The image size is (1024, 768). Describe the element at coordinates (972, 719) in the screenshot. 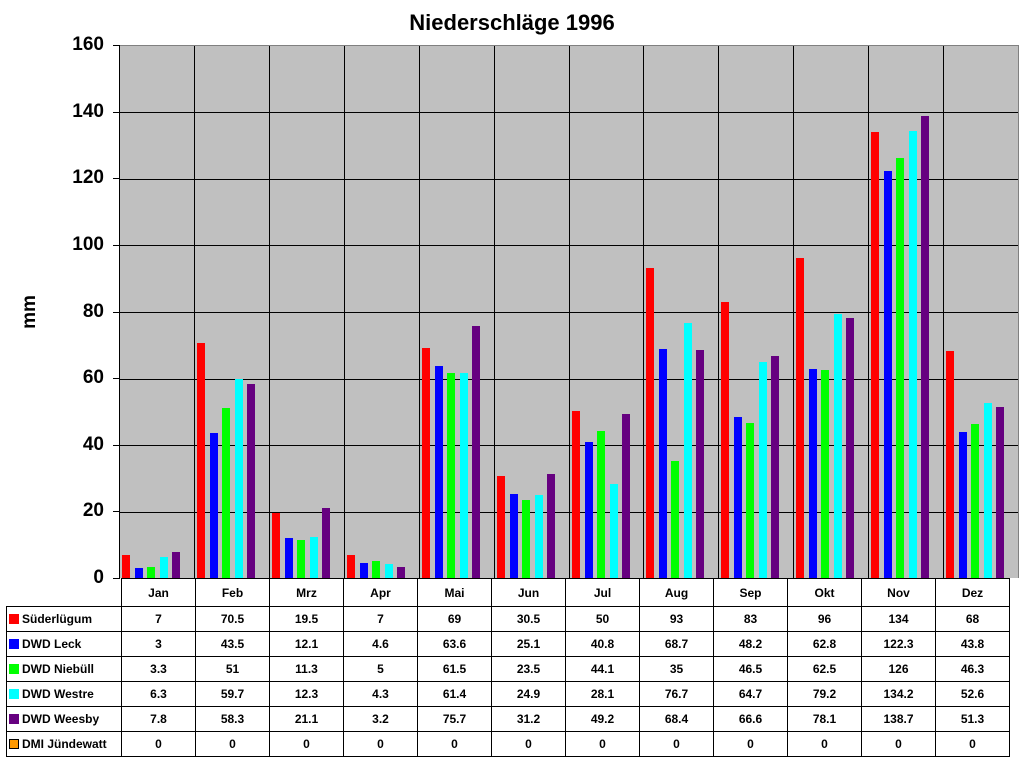

I see `table-cell: 51.3` at that location.